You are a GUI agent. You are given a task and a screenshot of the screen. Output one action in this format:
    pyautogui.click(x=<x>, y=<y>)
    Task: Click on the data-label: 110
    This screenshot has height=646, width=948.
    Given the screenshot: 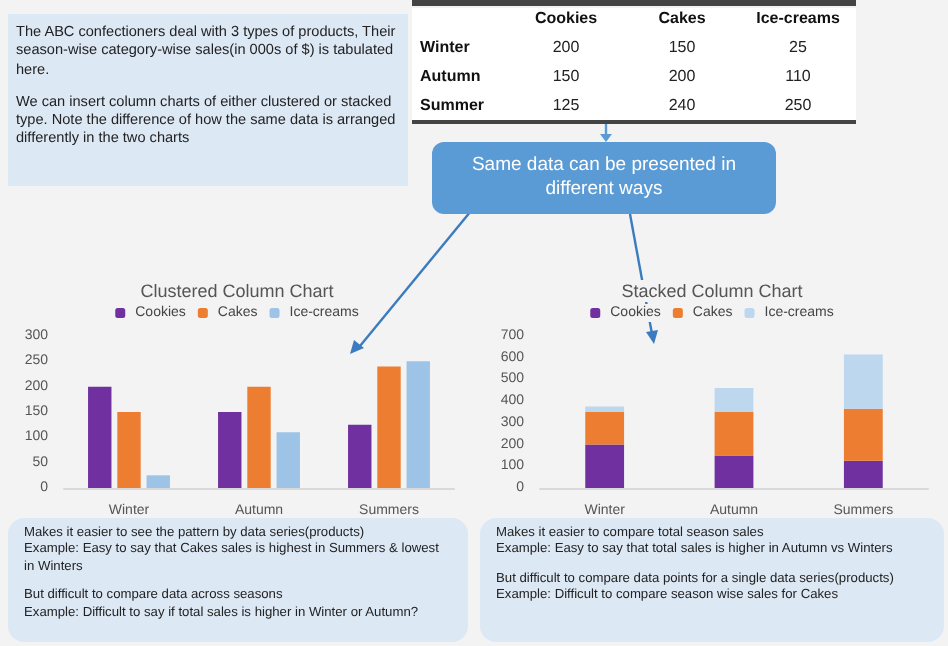 What is the action you would take?
    pyautogui.click(x=798, y=76)
    